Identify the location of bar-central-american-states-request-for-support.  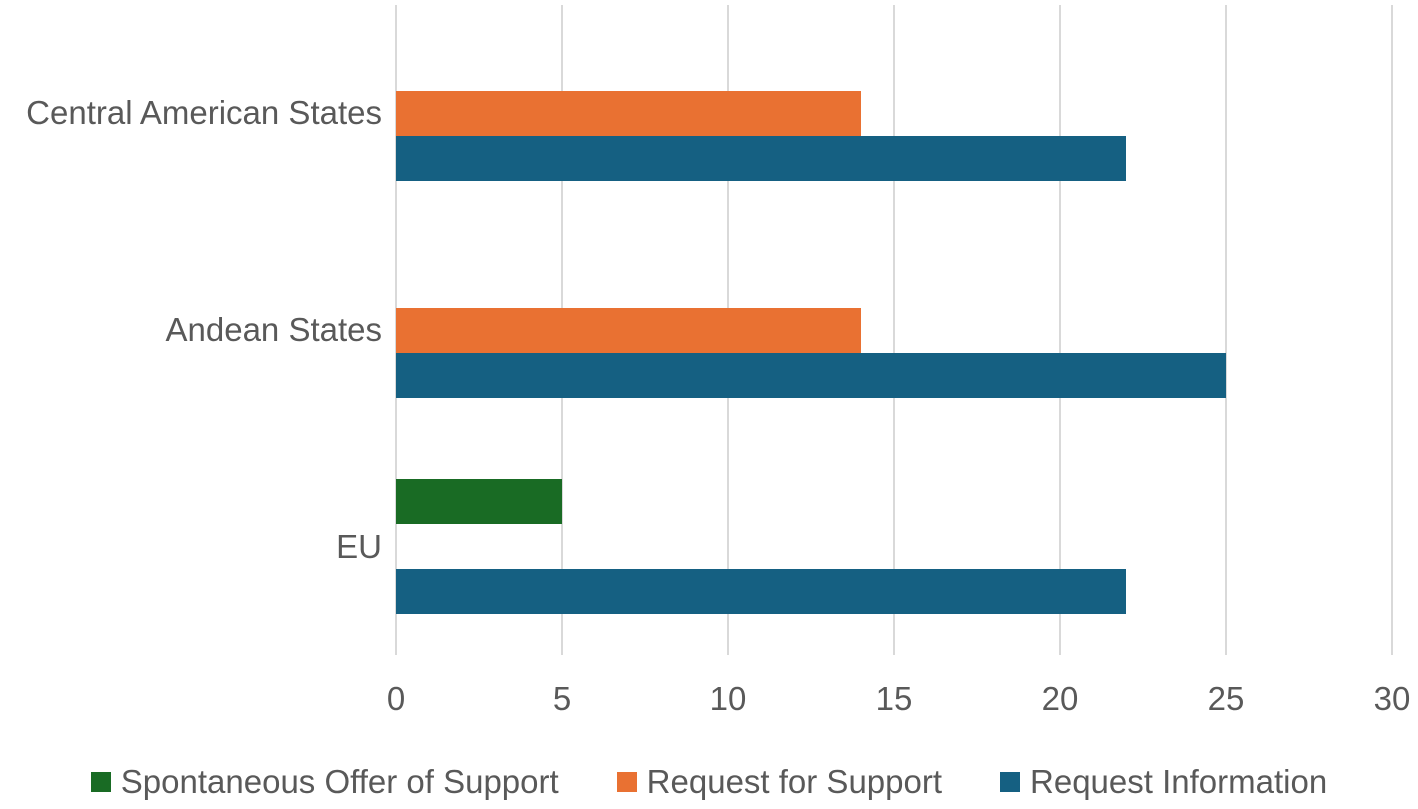
(628, 113).